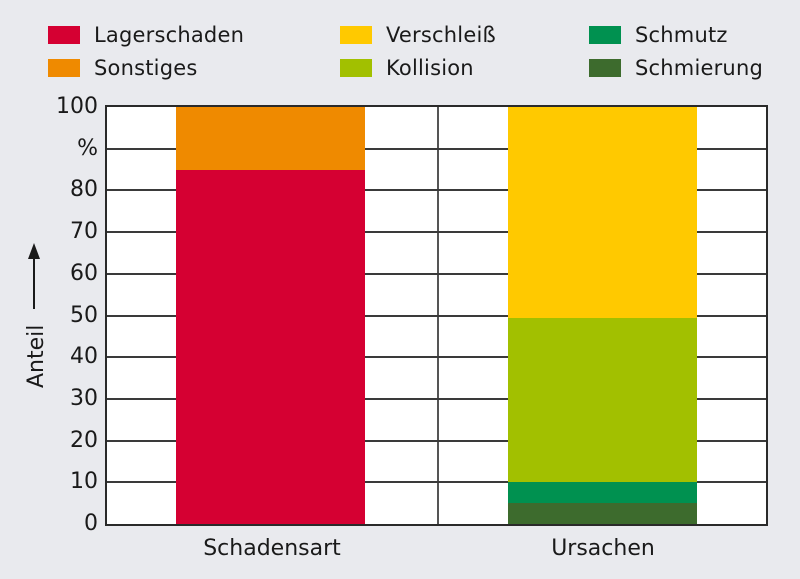 This screenshot has width=800, height=579. I want to click on legend-swatch-verschleiss, so click(356, 35).